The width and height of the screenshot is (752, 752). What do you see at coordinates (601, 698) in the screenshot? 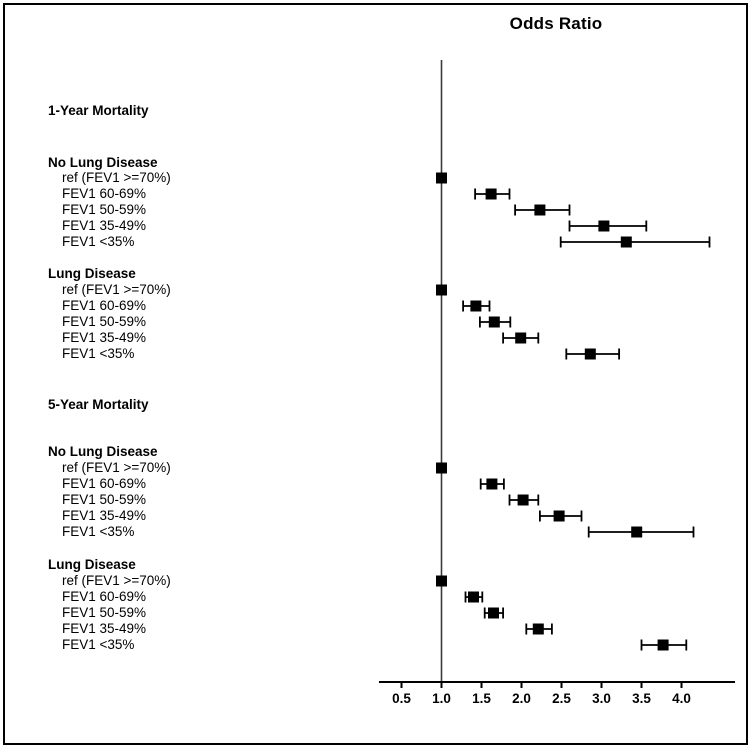
I see `x-axis-tick-label: 3.0` at bounding box center [601, 698].